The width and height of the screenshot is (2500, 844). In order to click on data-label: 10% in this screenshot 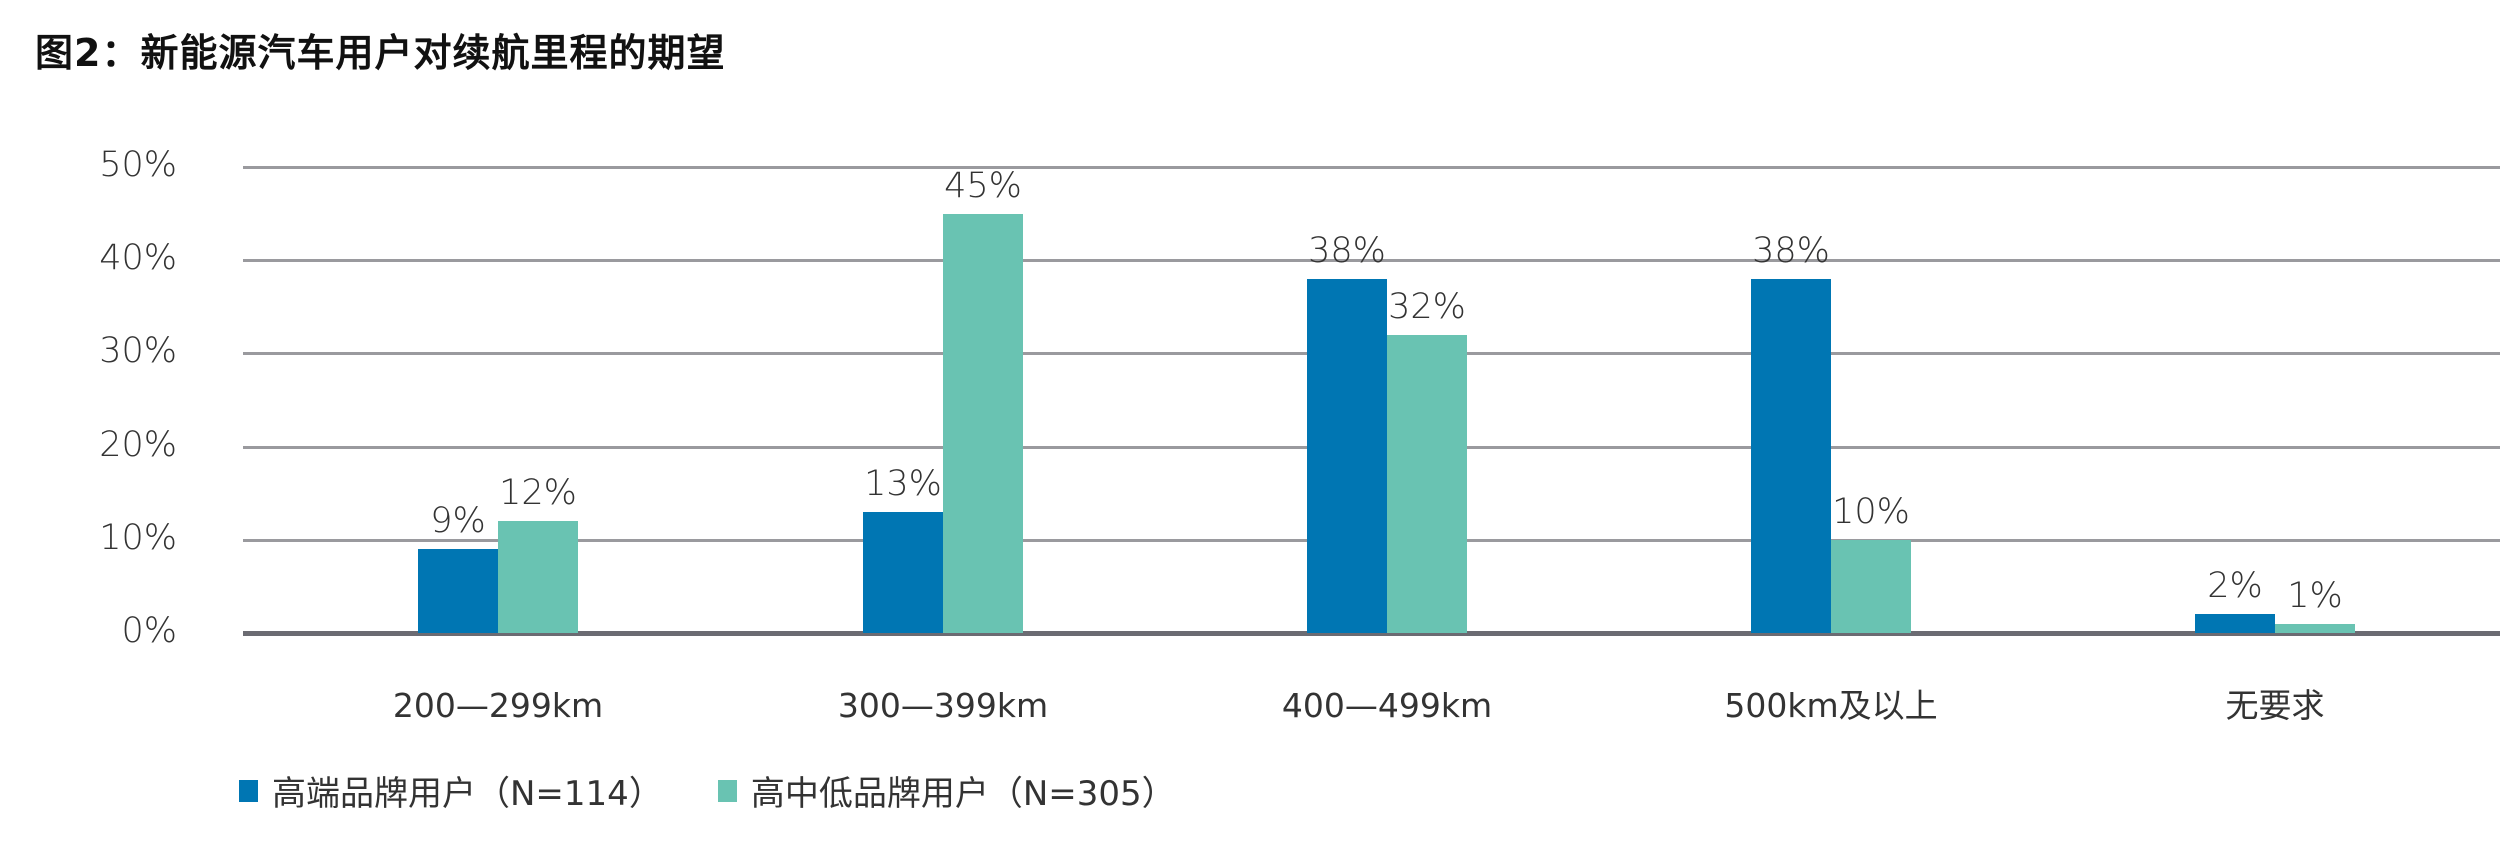, I will do `click(1871, 511)`.